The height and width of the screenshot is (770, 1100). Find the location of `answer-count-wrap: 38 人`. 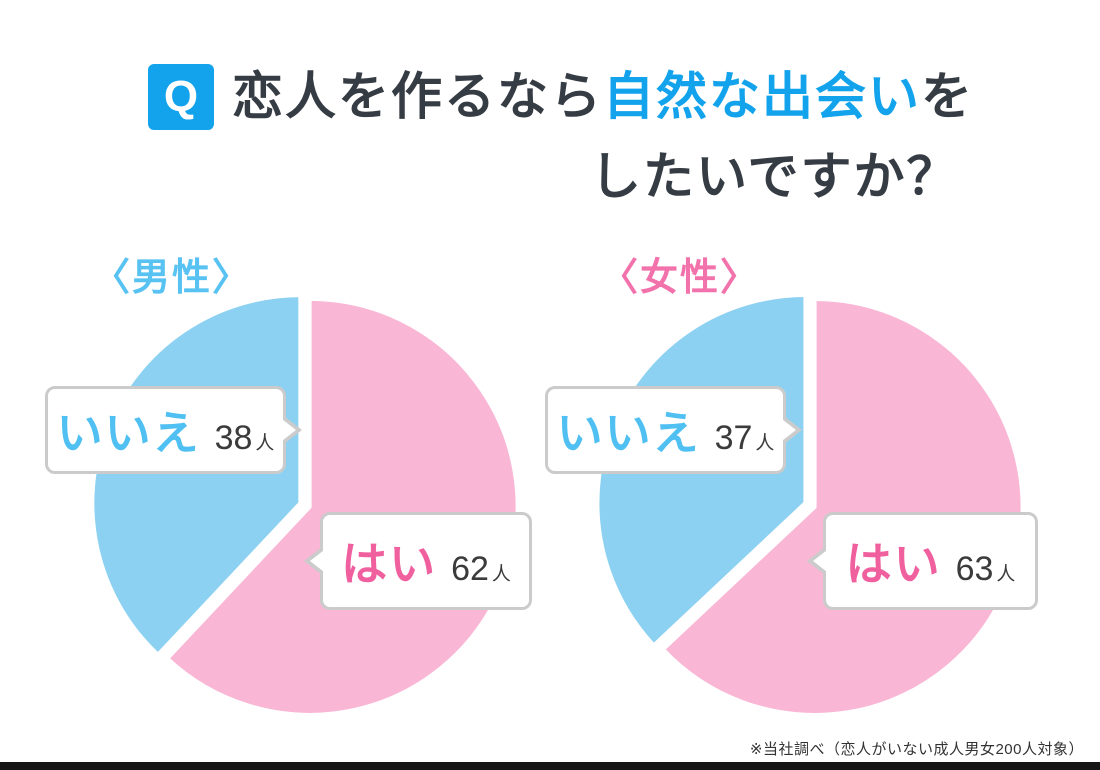

answer-count-wrap: 38 人 is located at coordinates (245, 438).